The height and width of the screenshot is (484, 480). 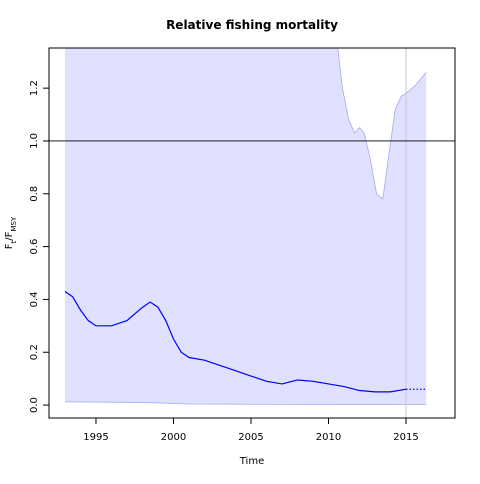 I want to click on y-axis-label: Ft/FMSY, so click(x=11, y=232).